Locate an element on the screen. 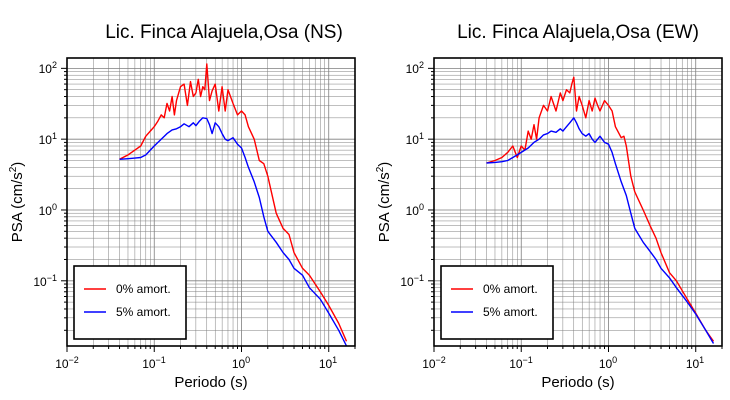 This screenshot has height=400, width=730. chart-title: Lic. Finca Alajuela,Osa (NS) is located at coordinates (224, 32).